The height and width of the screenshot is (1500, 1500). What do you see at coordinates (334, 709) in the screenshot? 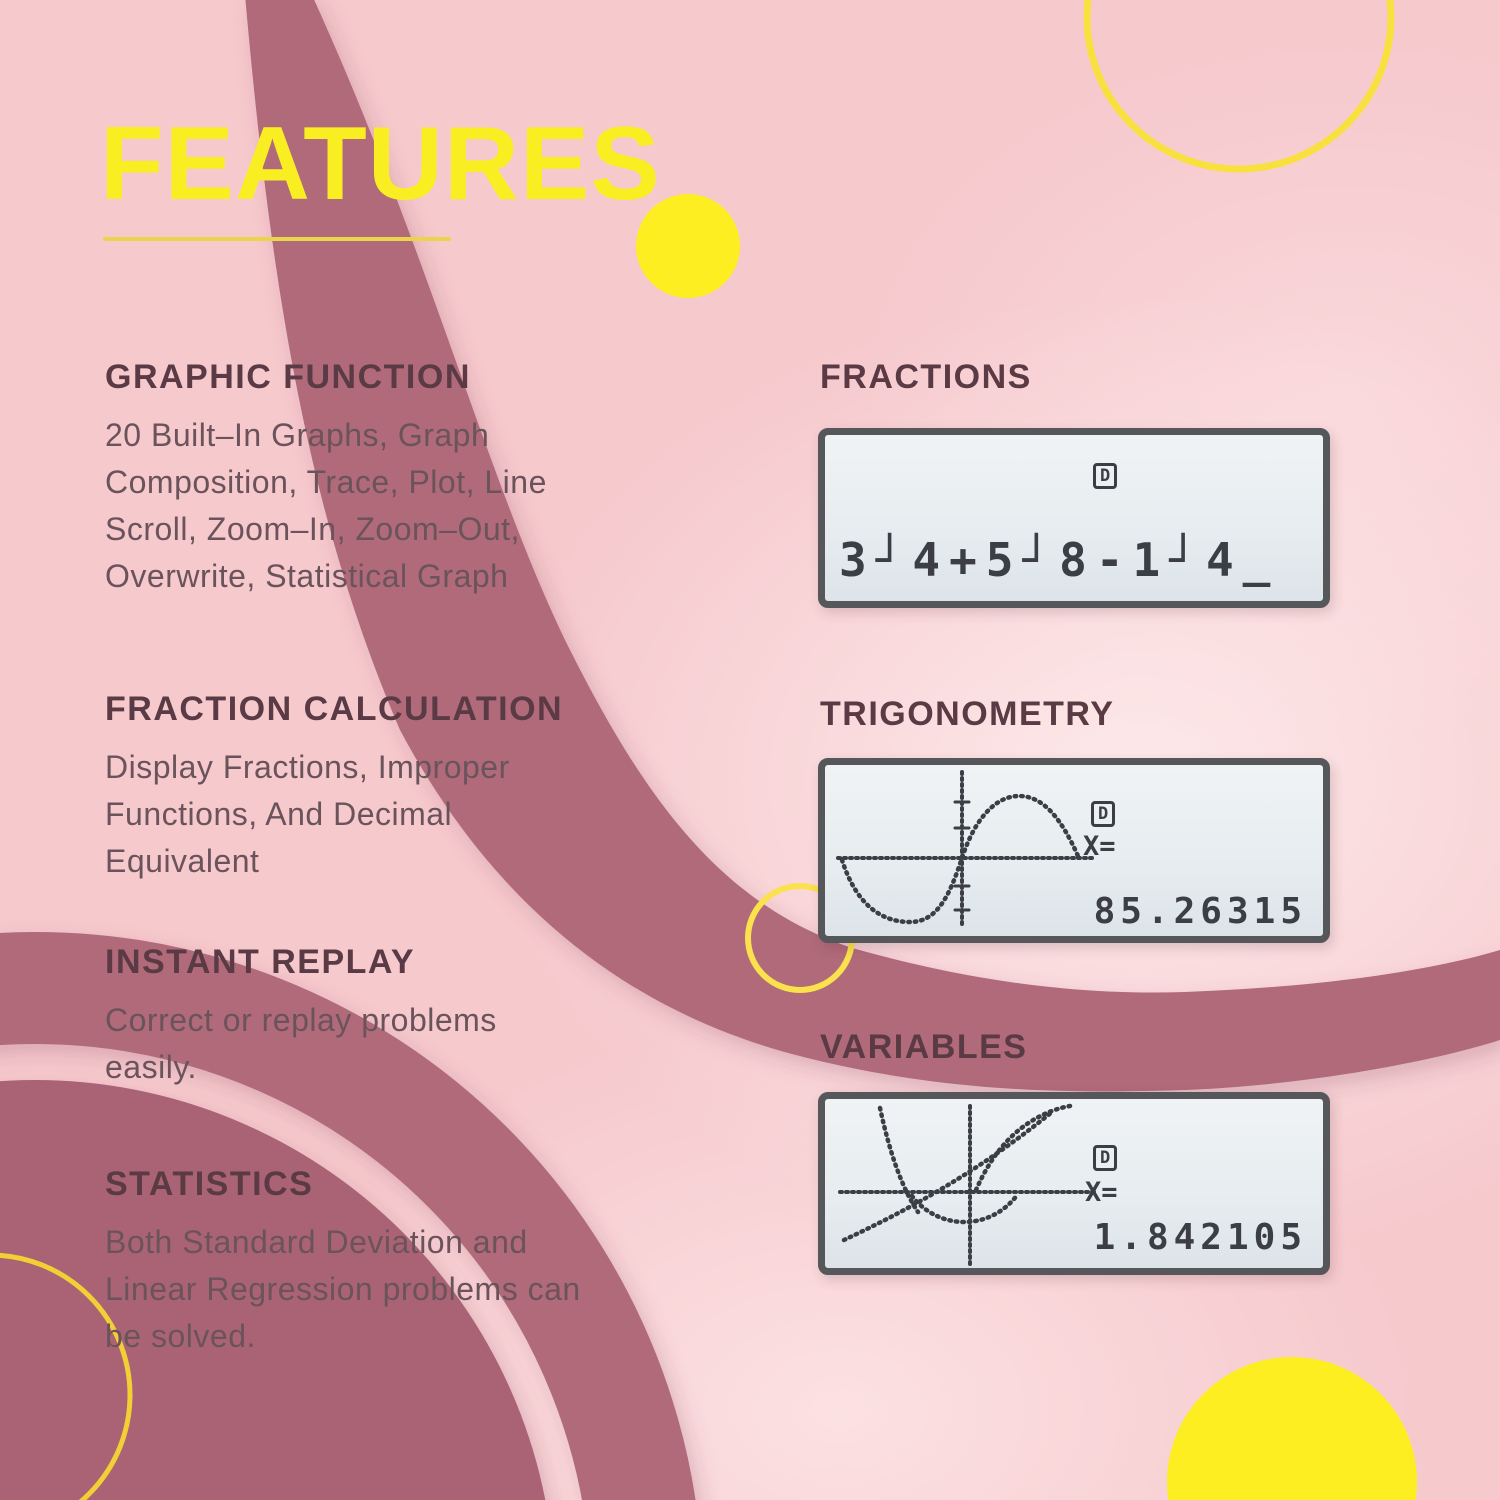
I see `section-heading: FRACTION CALCULATION` at bounding box center [334, 709].